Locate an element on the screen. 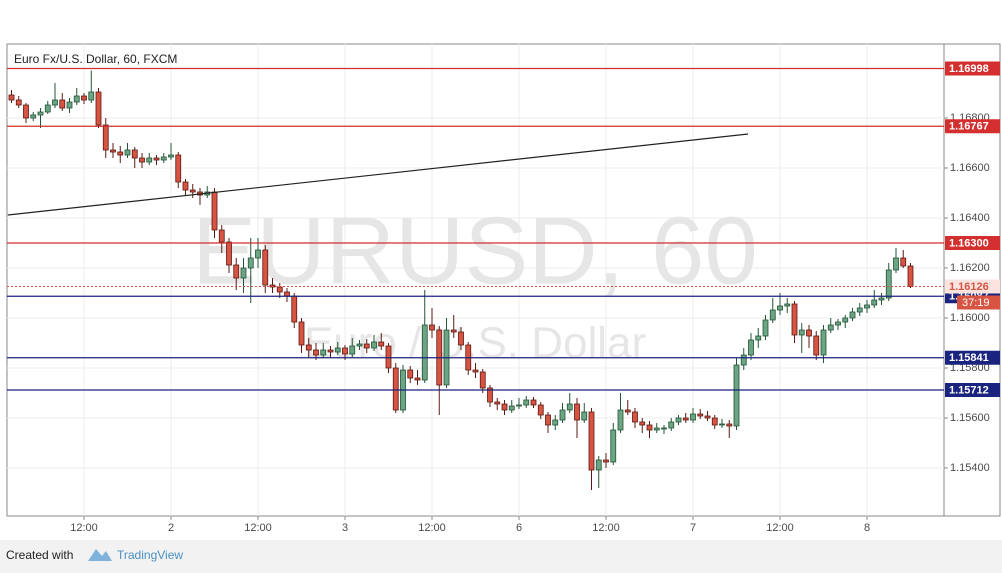  x-tick-label: 6 is located at coordinates (519, 528).